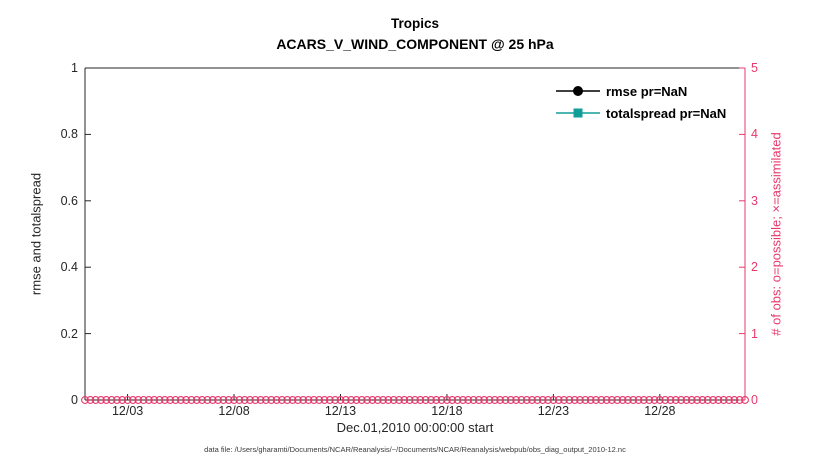 Image resolution: width=830 pixels, height=470 pixels. Describe the element at coordinates (754, 333) in the screenshot. I see `right-y-tick-label: 1` at that location.